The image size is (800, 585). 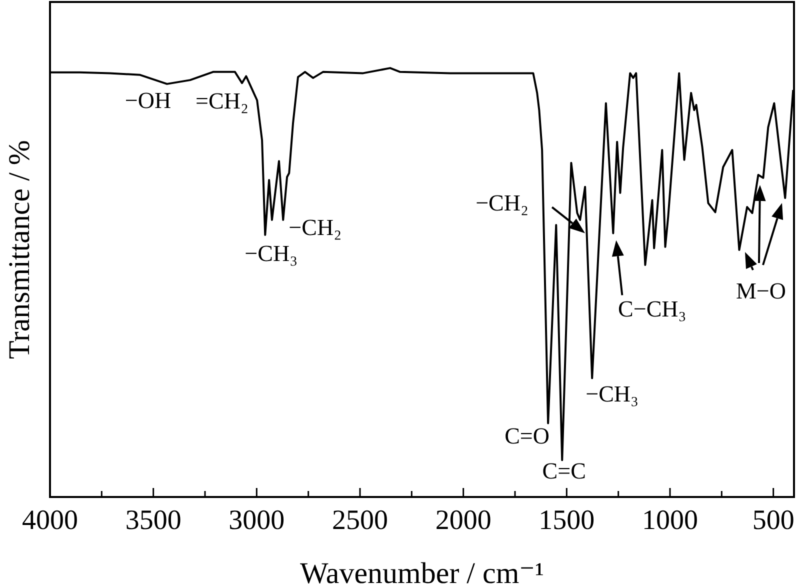 What do you see at coordinates (670, 520) in the screenshot?
I see `x-tick-label: 1000` at bounding box center [670, 520].